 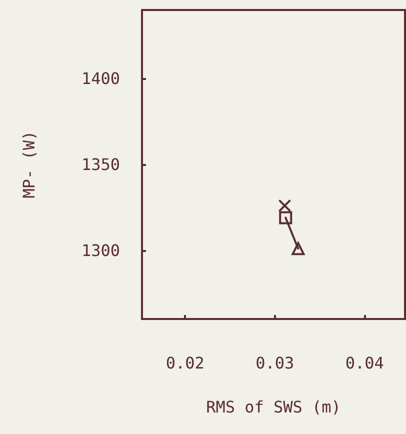 What do you see at coordinates (273, 407) in the screenshot?
I see `x-axis-title: RMS of SWS (m)` at bounding box center [273, 407].